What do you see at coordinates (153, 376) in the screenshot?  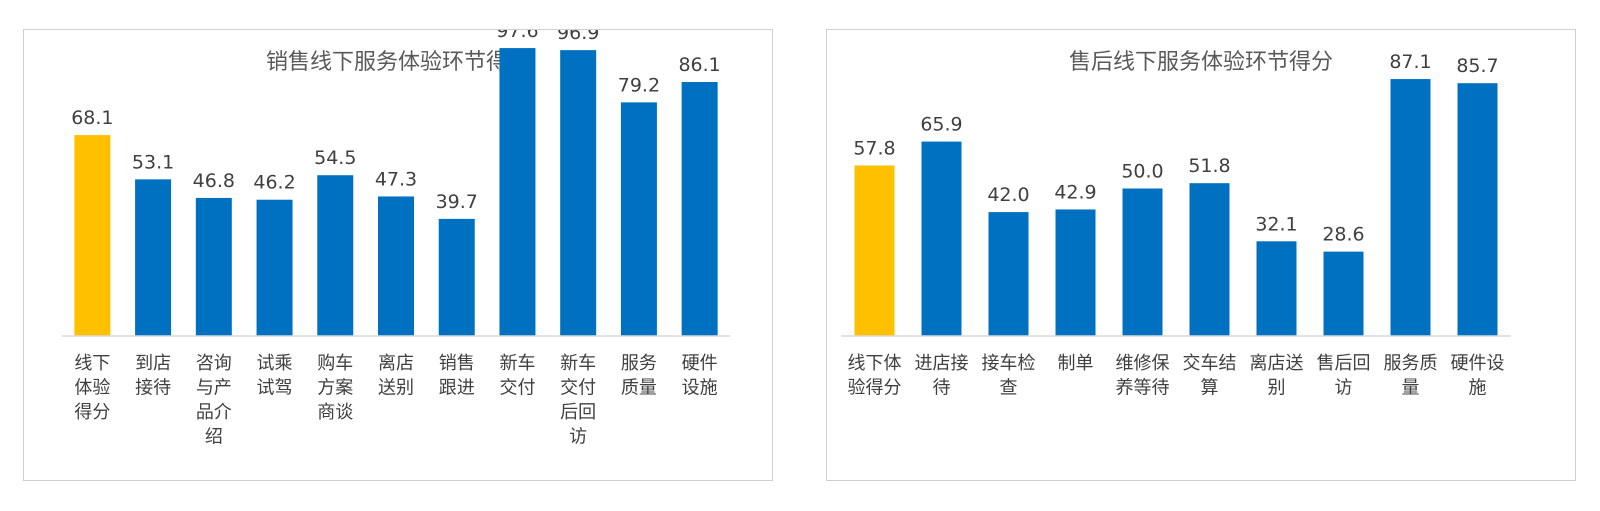 I see `category-label: 到店接待` at bounding box center [153, 376].